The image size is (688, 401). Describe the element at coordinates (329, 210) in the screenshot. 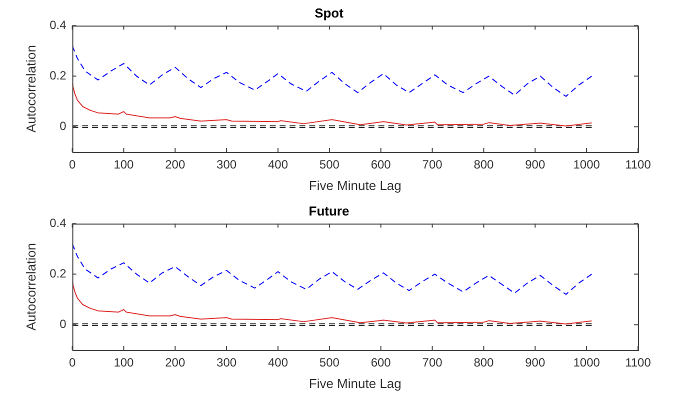

I see `chart-title: Future` at that location.